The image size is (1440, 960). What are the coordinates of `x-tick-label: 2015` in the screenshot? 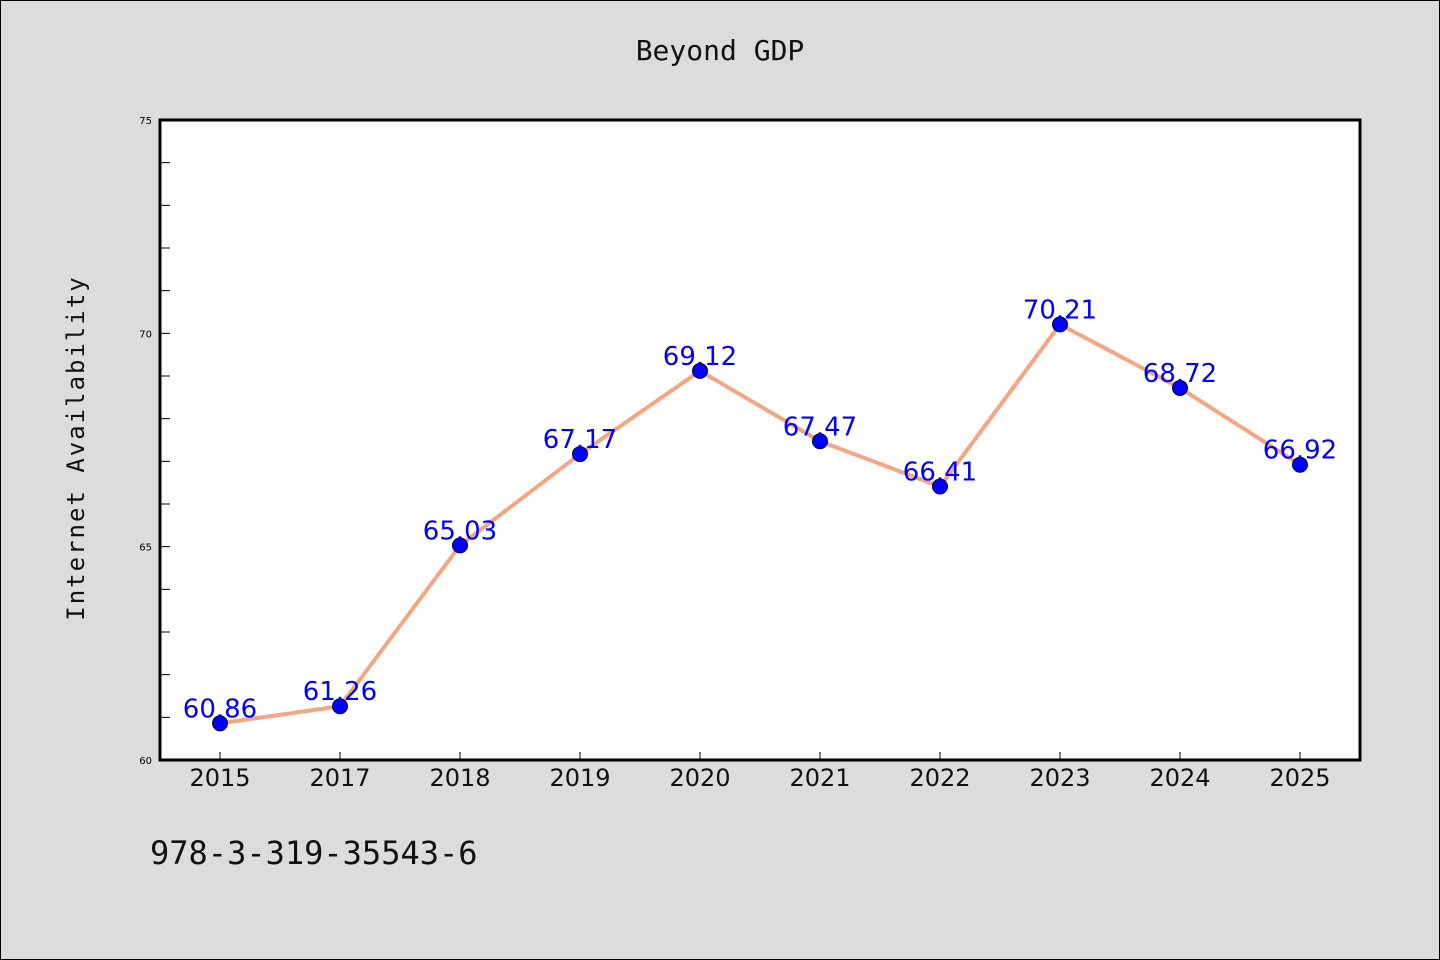 It's located at (219, 778).